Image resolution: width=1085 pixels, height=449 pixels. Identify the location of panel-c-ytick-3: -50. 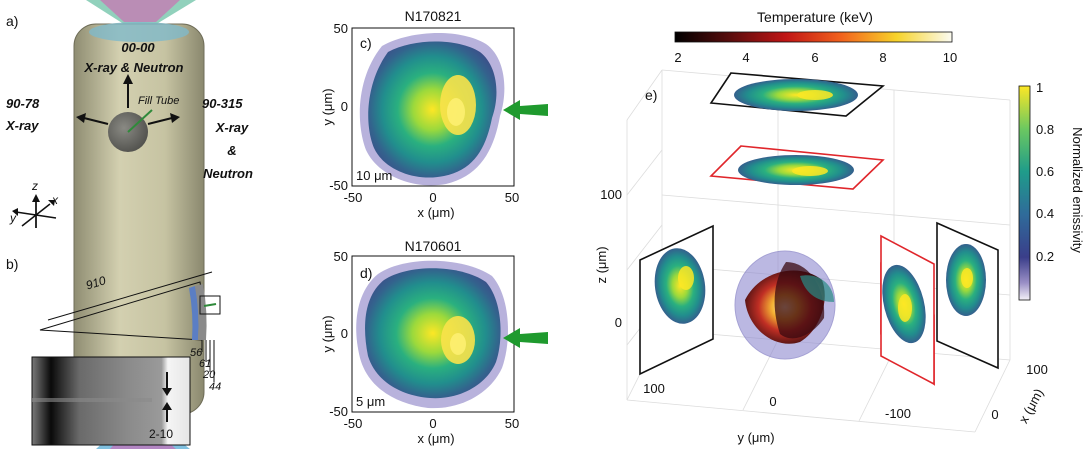
(338, 185).